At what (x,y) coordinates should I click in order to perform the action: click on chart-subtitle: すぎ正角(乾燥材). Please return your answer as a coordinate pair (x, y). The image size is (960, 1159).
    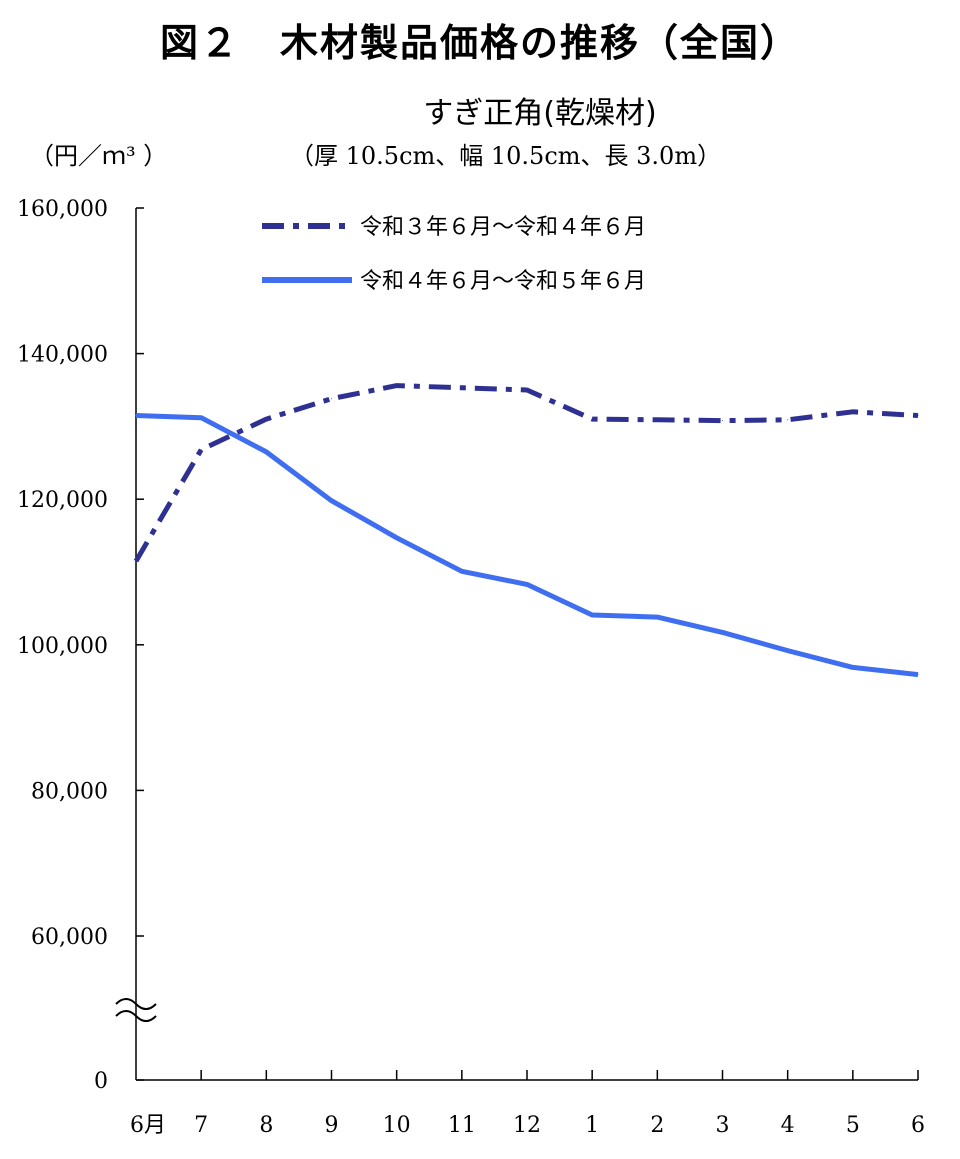
    Looking at the image, I should click on (540, 113).